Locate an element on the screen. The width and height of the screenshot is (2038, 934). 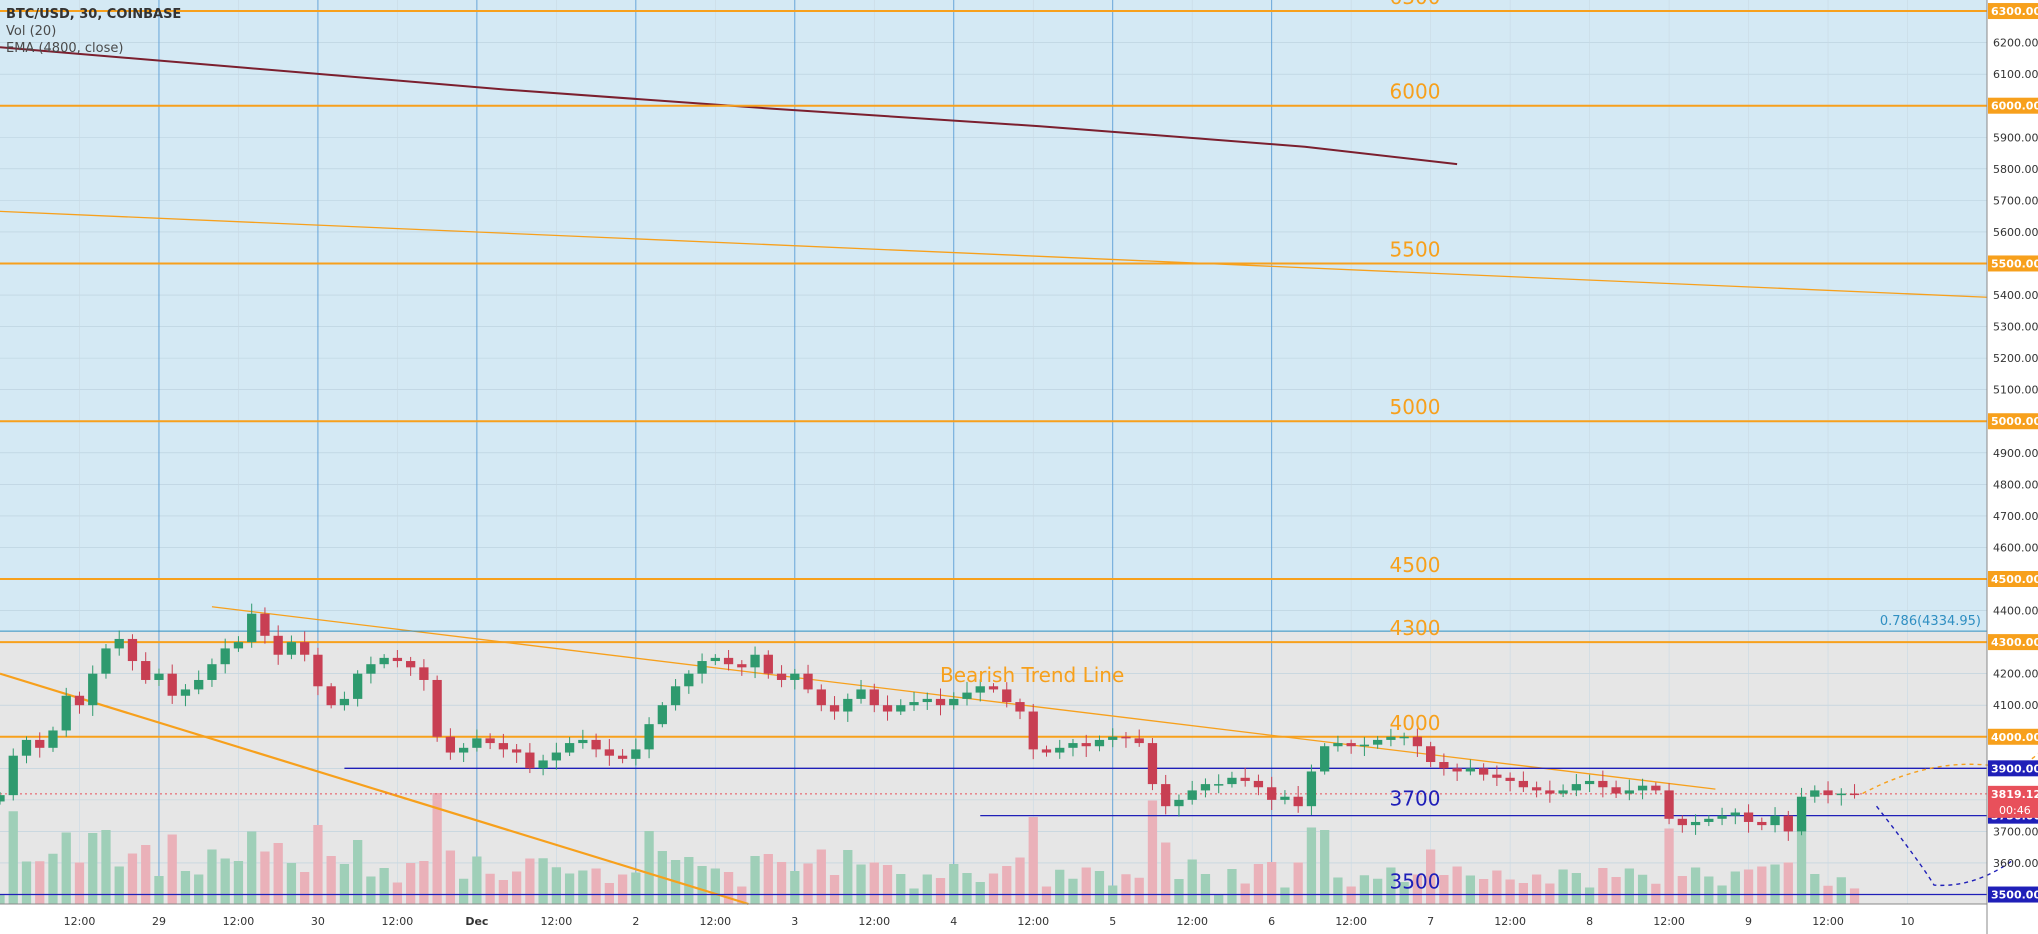
time-tick-label: 8 is located at coordinates (1589, 921).